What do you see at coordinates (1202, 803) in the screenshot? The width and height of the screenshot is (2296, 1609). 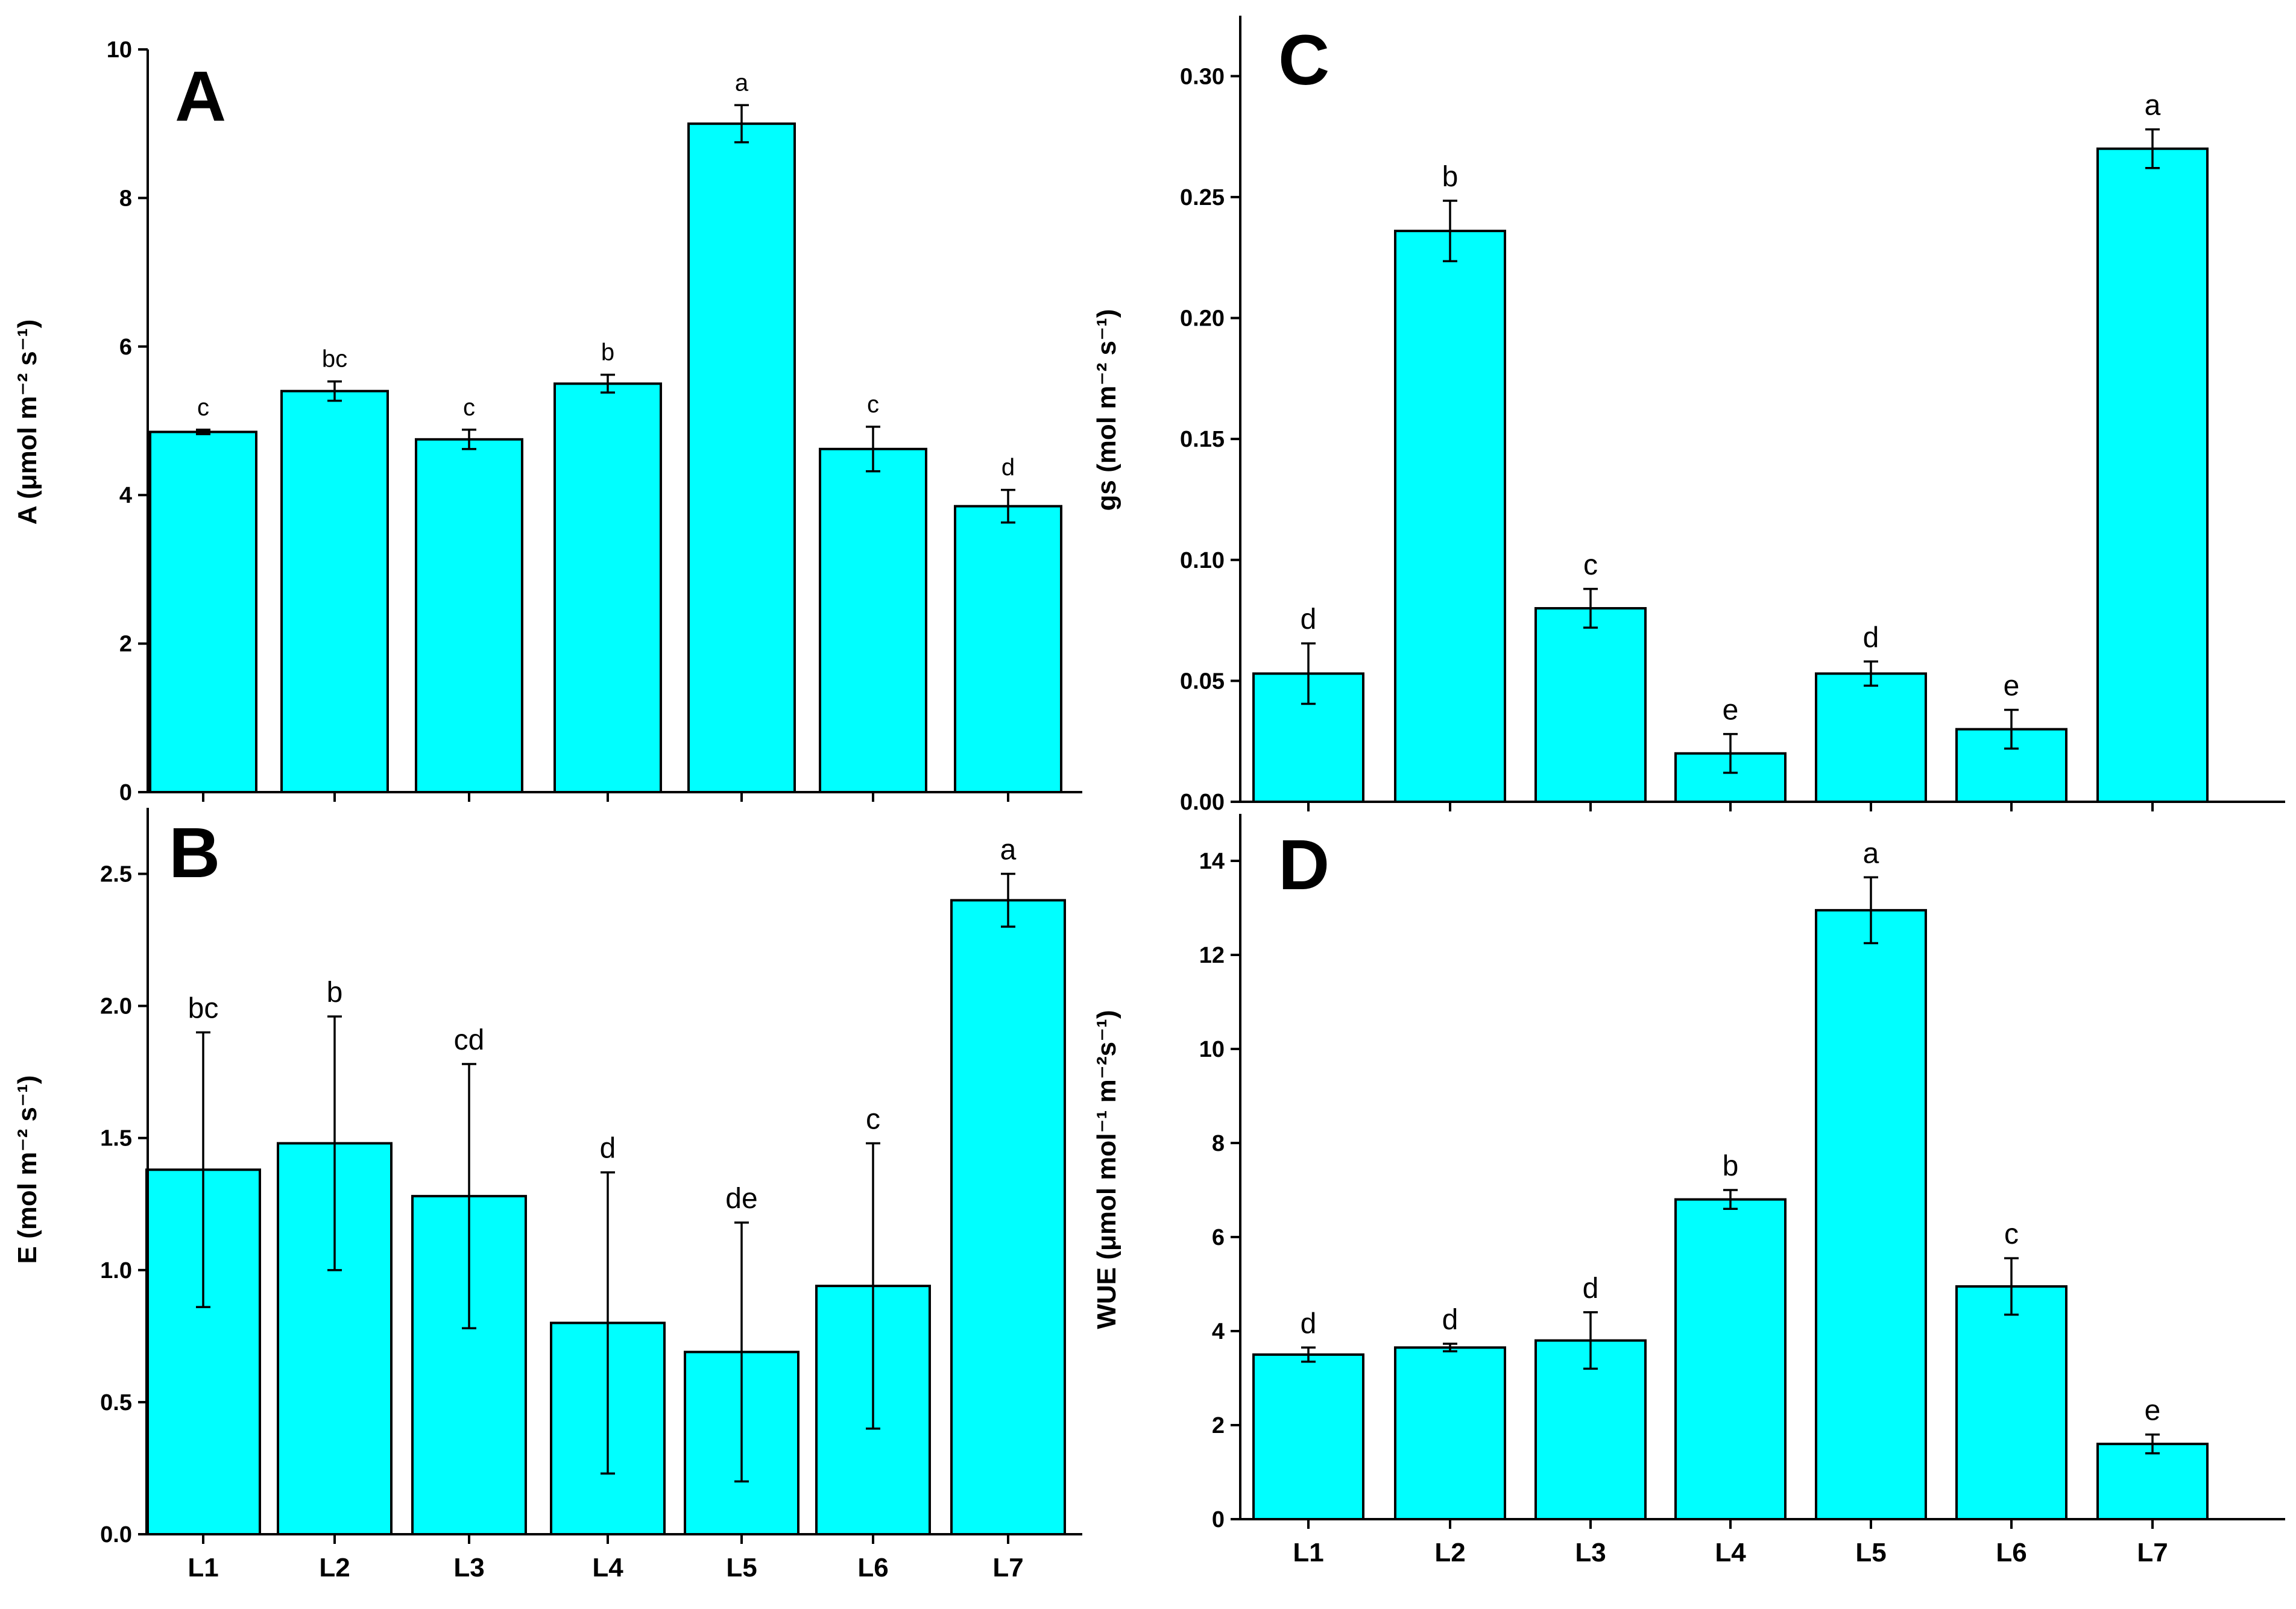 I see `y-tick-label: 0.00` at bounding box center [1202, 803].